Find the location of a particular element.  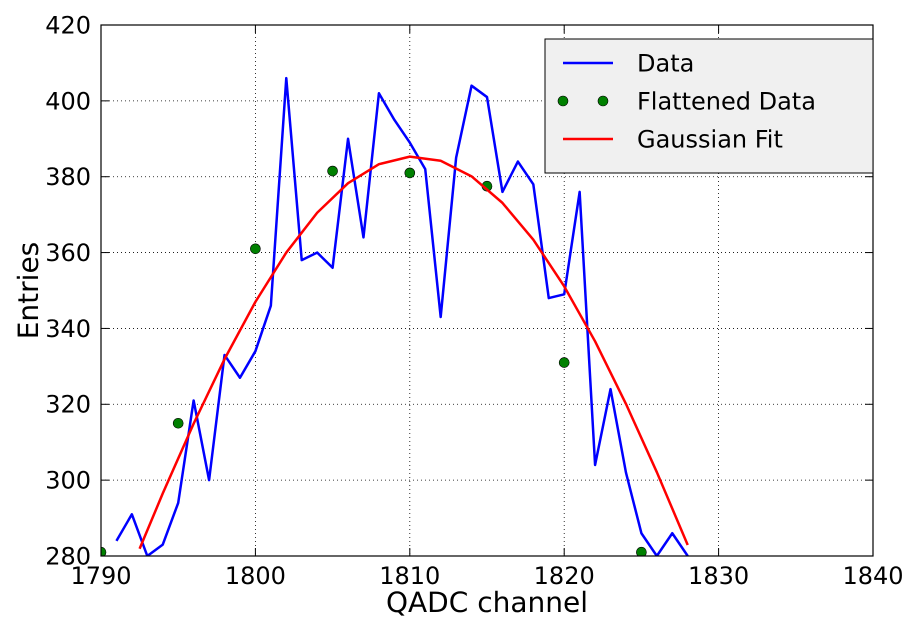

legend-label: Data is located at coordinates (665, 63).